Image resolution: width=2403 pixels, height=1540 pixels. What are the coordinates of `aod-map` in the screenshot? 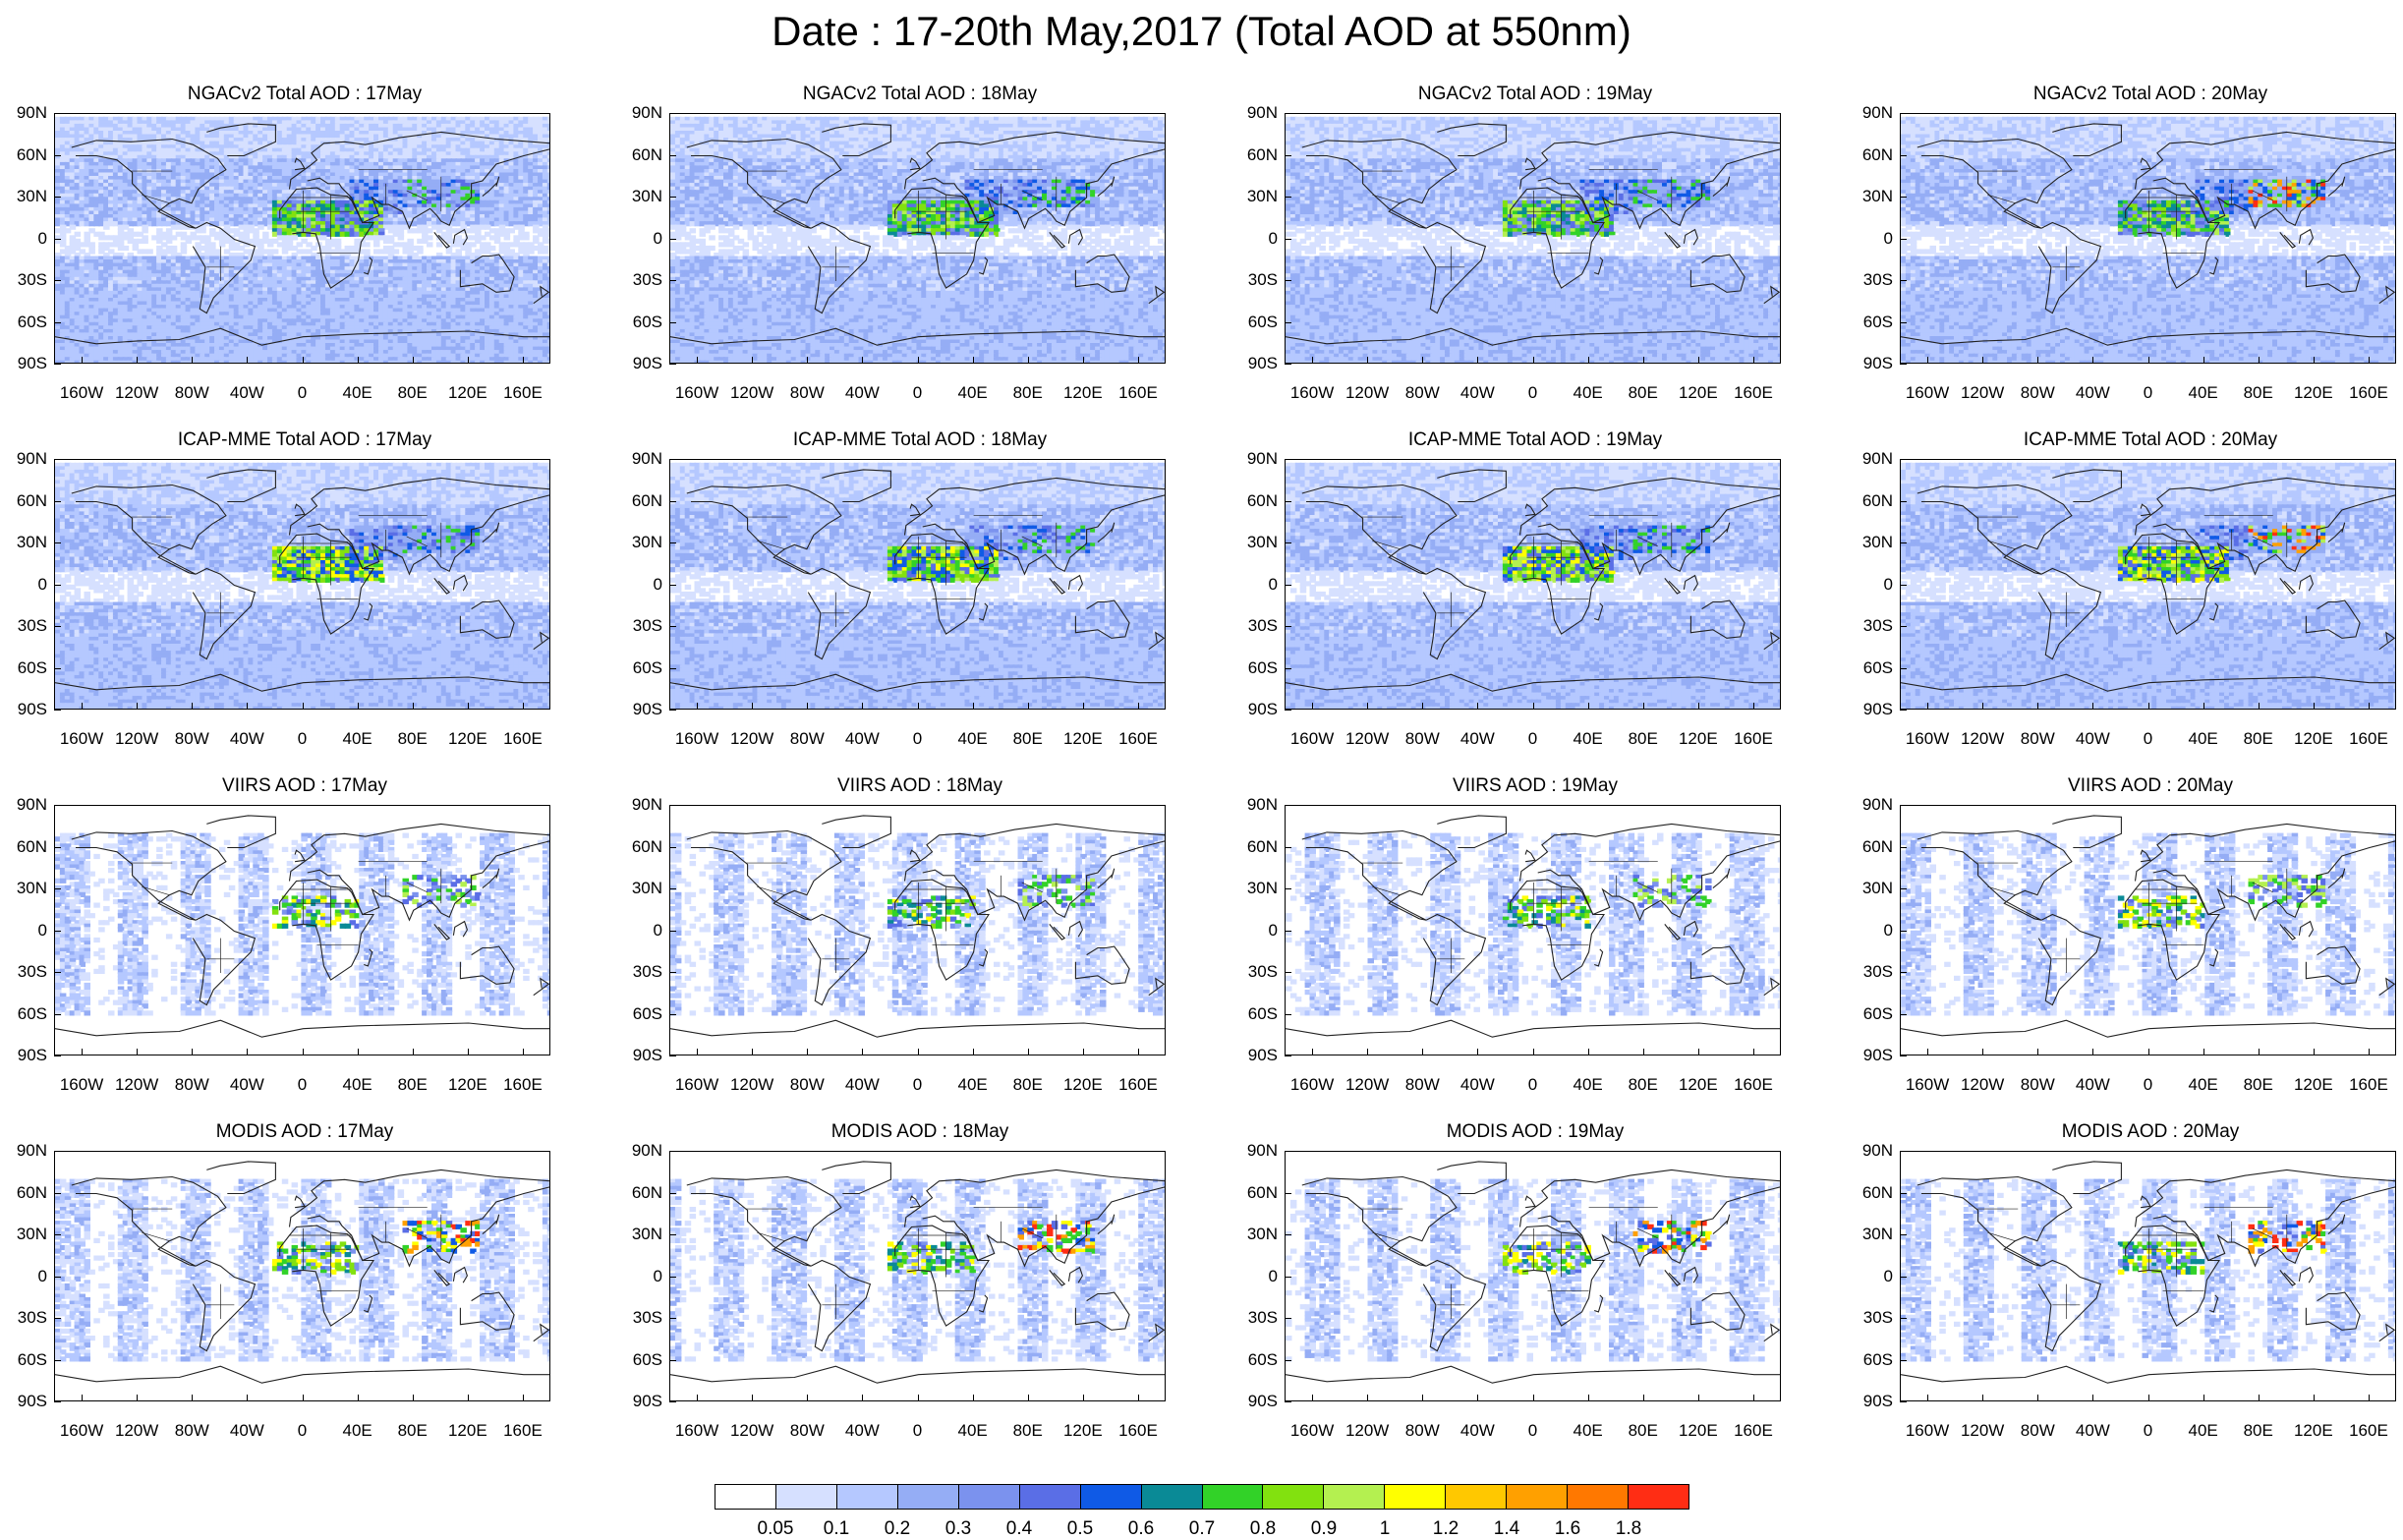 It's located at (302, 239).